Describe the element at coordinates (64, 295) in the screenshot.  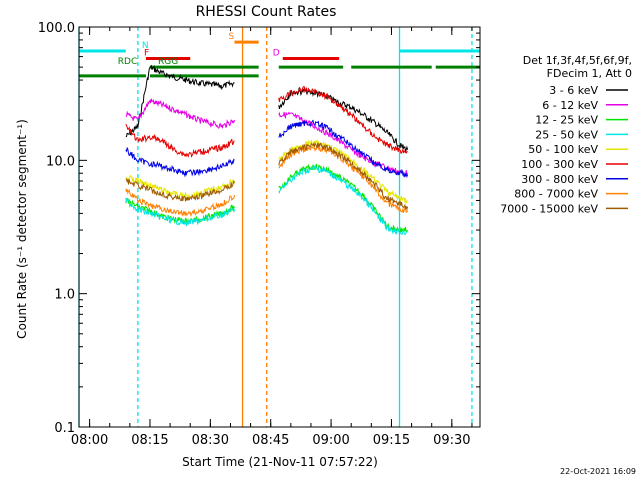
I see `y-tick-label: 1.0` at that location.